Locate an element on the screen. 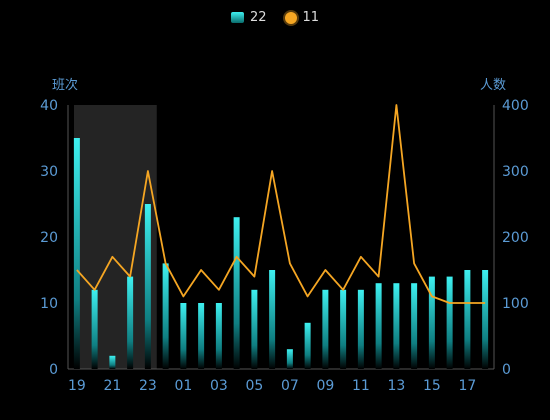  x-tick-label: 15 is located at coordinates (432, 386).